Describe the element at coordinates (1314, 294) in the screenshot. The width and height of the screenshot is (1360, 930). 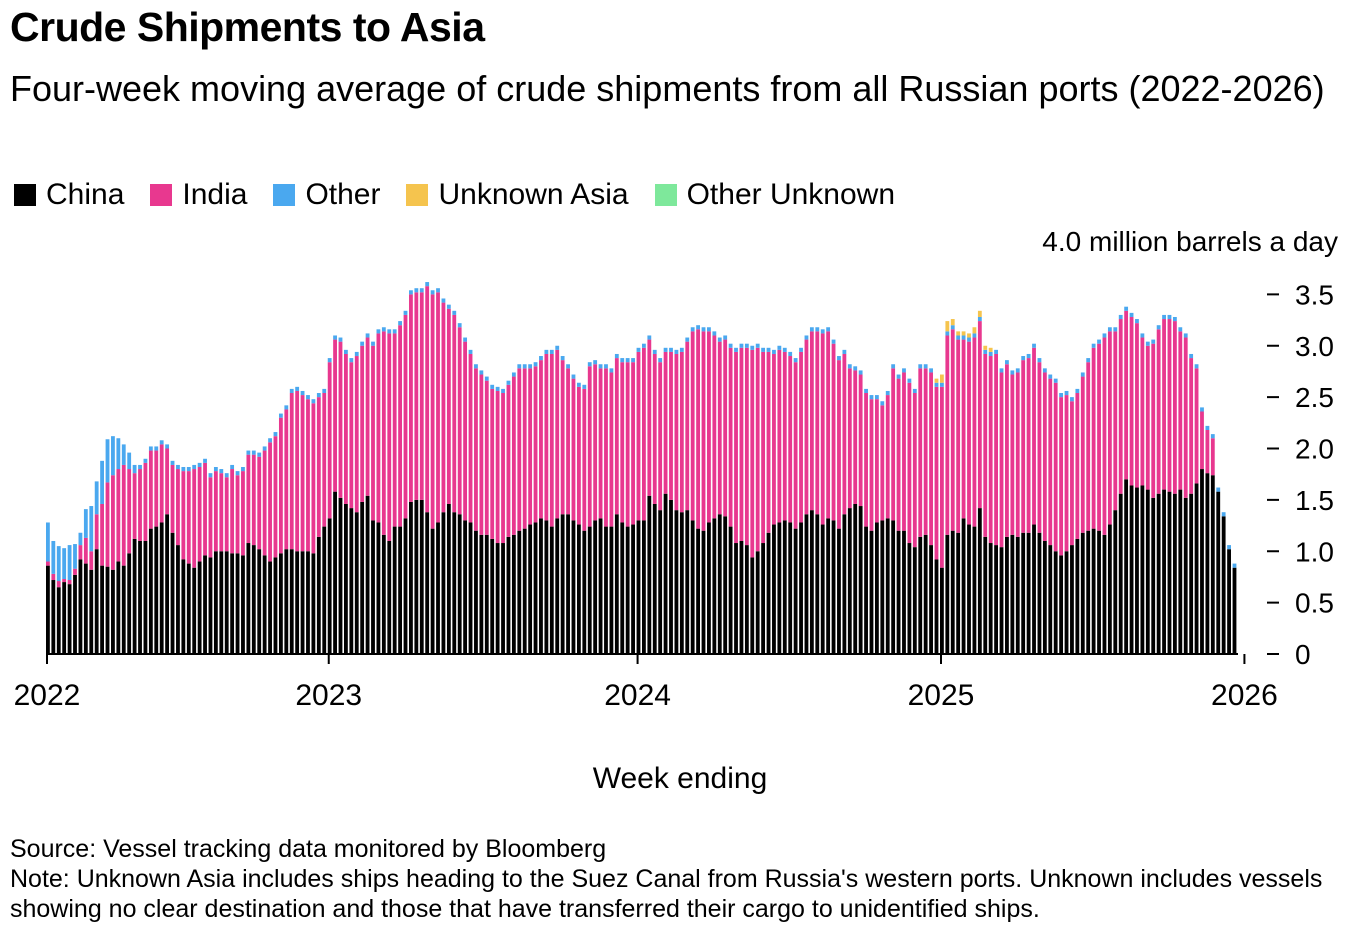
I see `y-tick-label: 3.5` at that location.